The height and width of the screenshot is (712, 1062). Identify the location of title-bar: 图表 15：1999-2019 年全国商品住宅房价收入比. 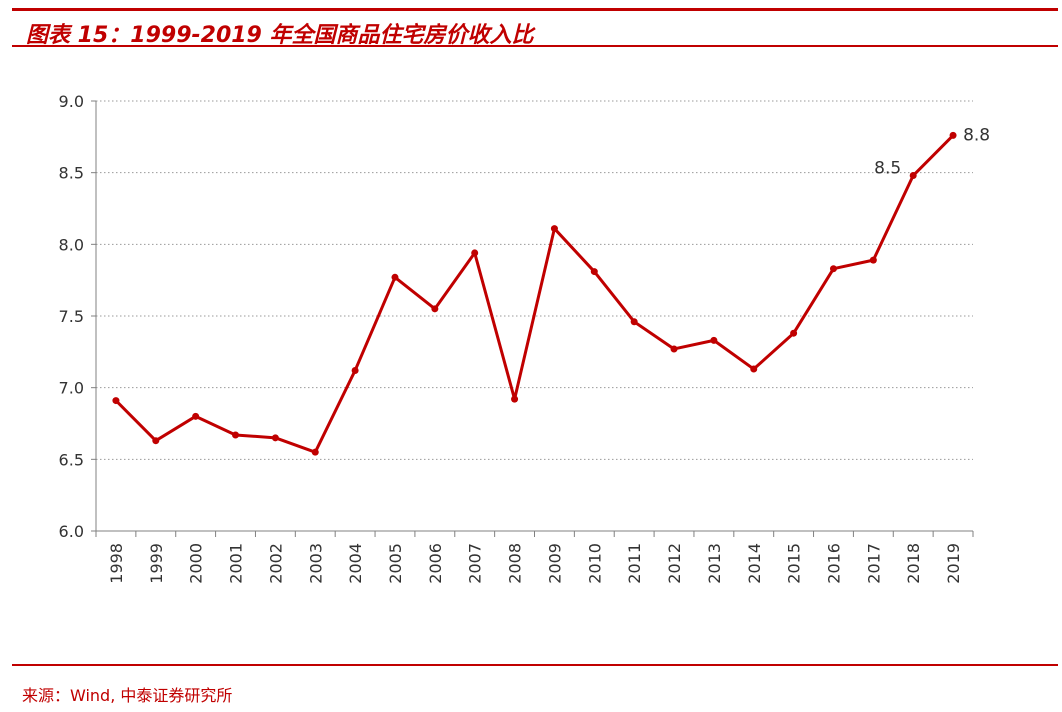
(535, 30).